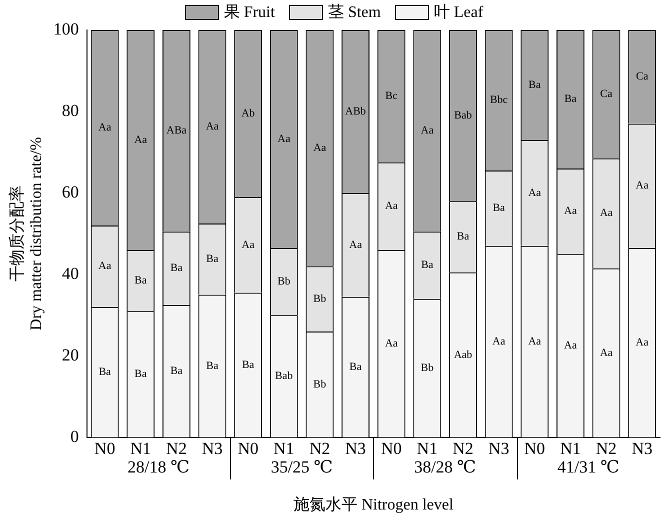  I want to click on series-label: 果 Fruit, so click(249, 13).